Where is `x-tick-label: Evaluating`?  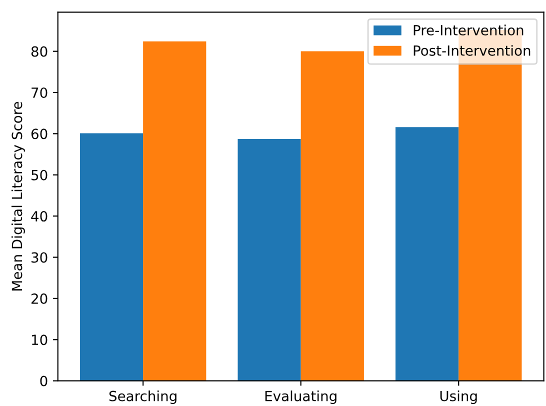
x-tick-label: Evaluating is located at coordinates (300, 397).